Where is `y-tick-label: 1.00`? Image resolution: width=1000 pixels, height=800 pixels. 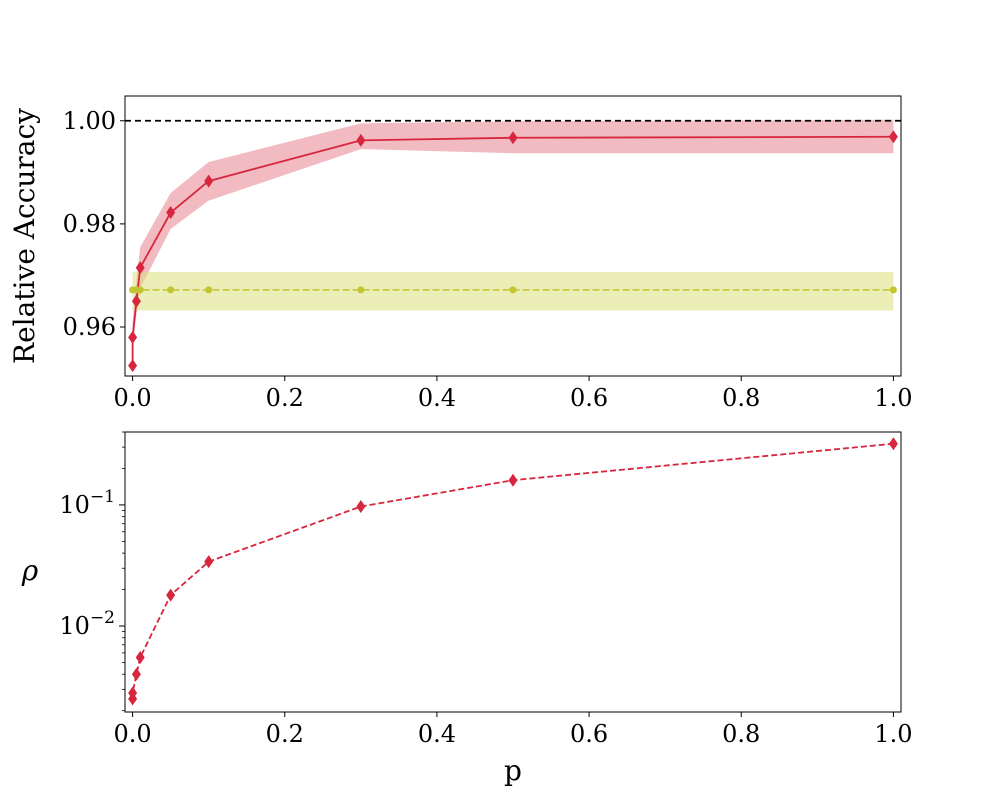 y-tick-label: 1.00 is located at coordinates (89, 121).